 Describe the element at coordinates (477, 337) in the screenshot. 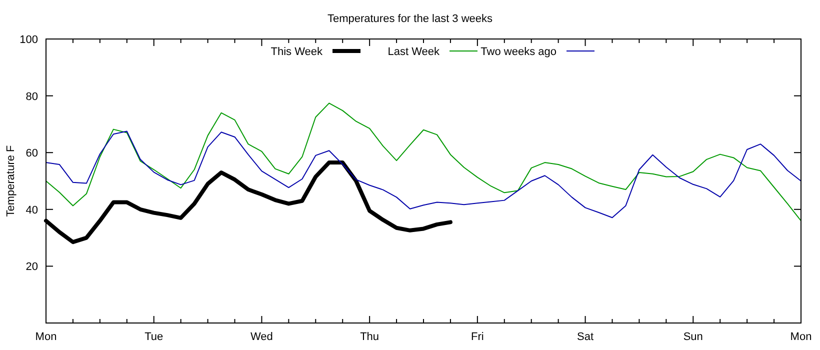

I see `x-tick-label: Fri` at that location.